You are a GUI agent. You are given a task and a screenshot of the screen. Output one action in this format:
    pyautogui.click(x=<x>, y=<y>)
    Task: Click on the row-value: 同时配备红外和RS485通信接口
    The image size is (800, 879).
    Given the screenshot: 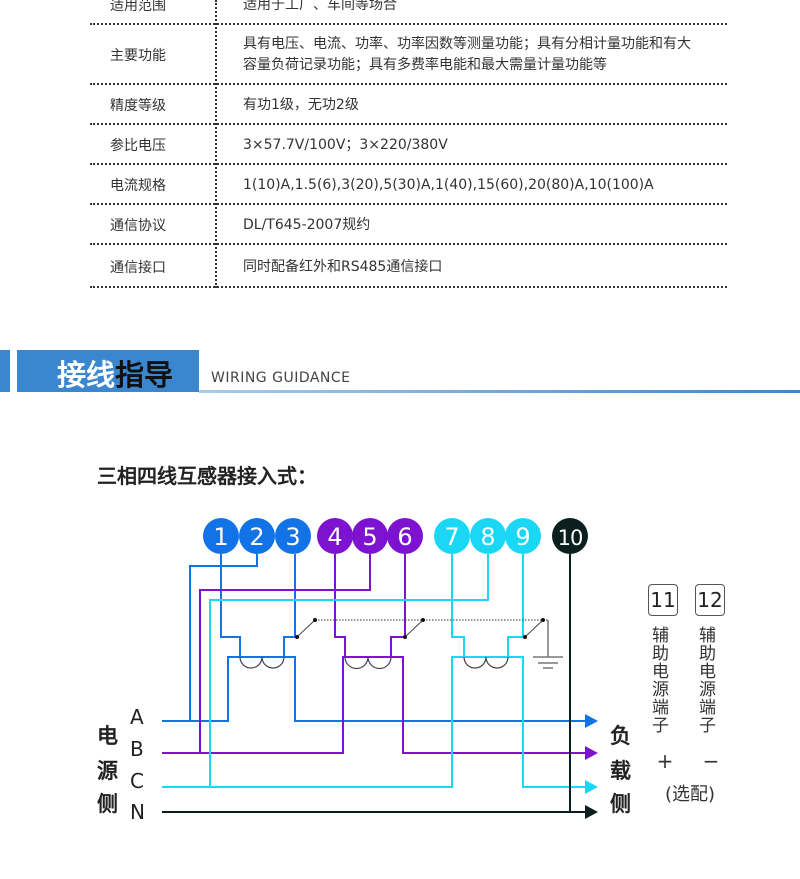 What is the action you would take?
    pyautogui.click(x=342, y=267)
    